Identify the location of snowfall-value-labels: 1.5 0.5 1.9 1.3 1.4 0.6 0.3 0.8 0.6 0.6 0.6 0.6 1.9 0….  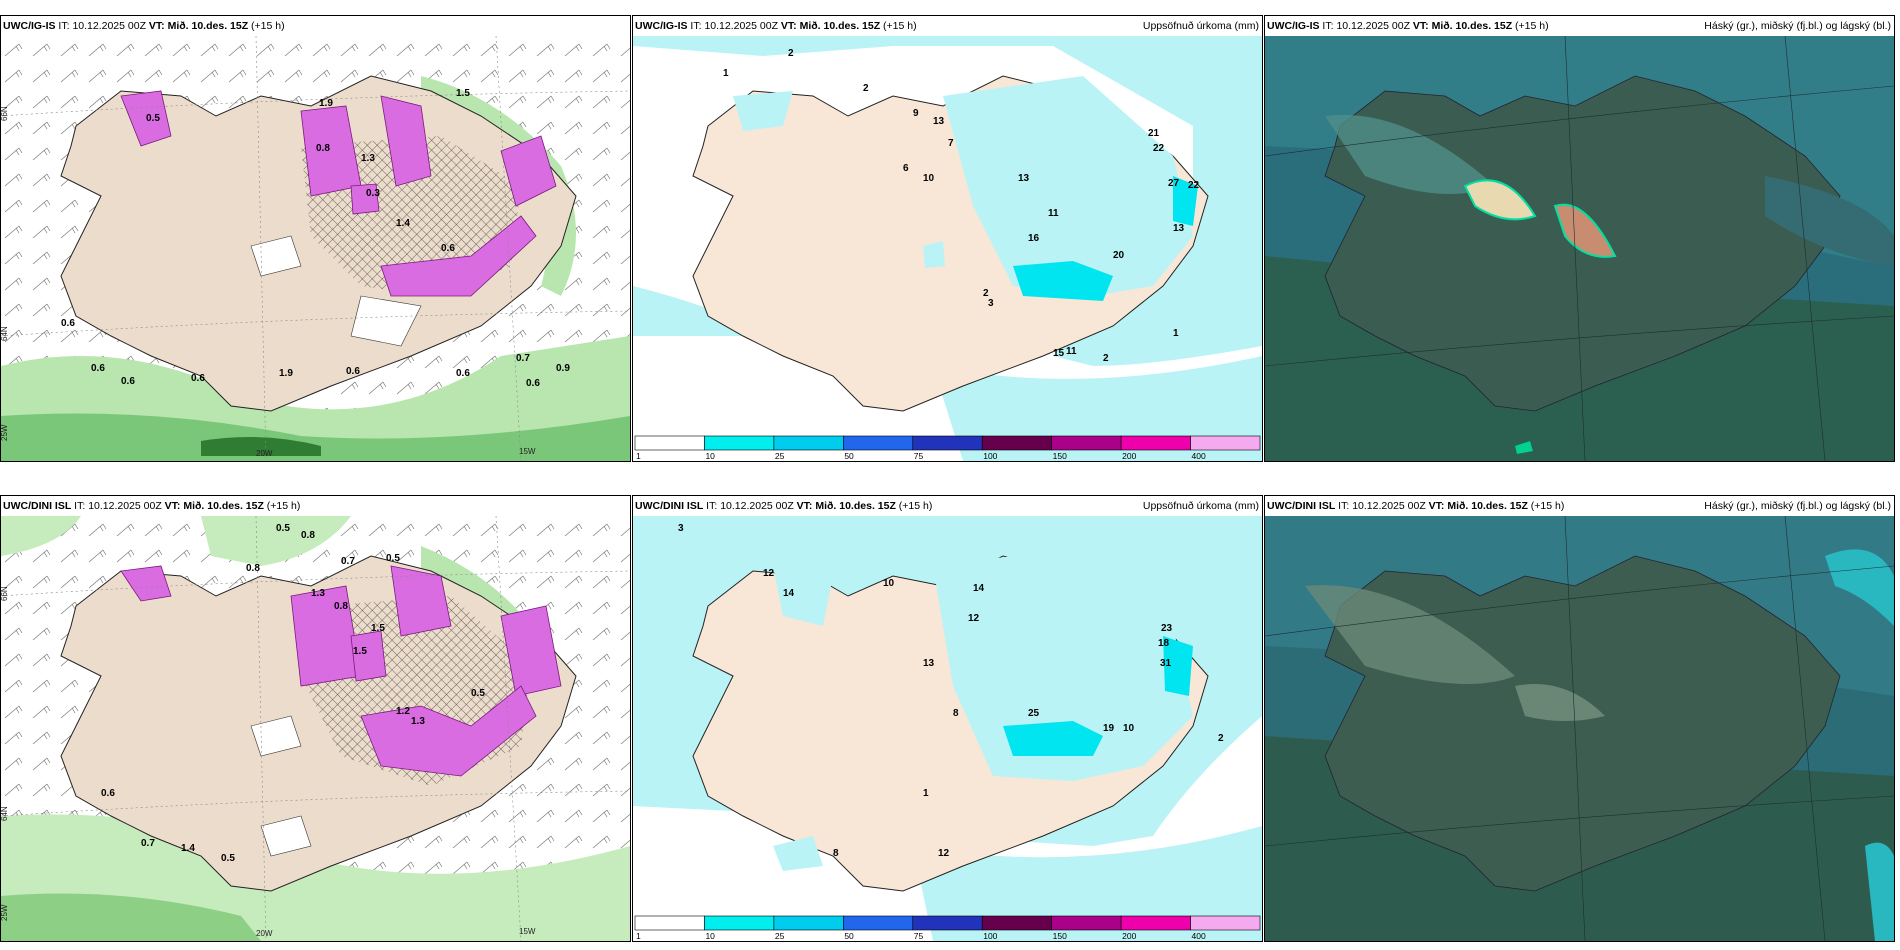
(315, 238).